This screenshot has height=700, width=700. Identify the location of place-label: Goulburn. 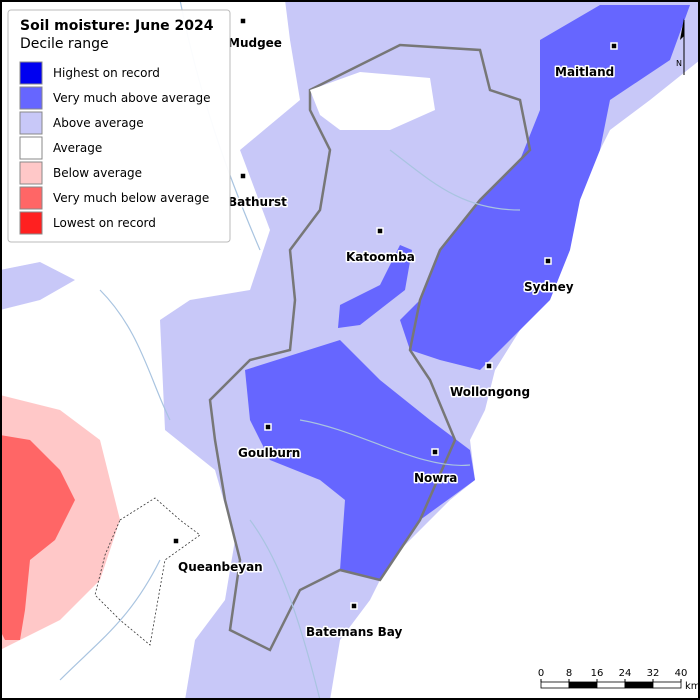
(269, 453).